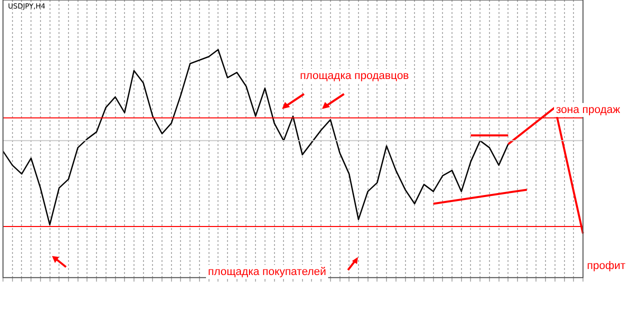 This screenshot has height=330, width=640. Describe the element at coordinates (606, 266) in the screenshot. I see `text: профит` at that location.